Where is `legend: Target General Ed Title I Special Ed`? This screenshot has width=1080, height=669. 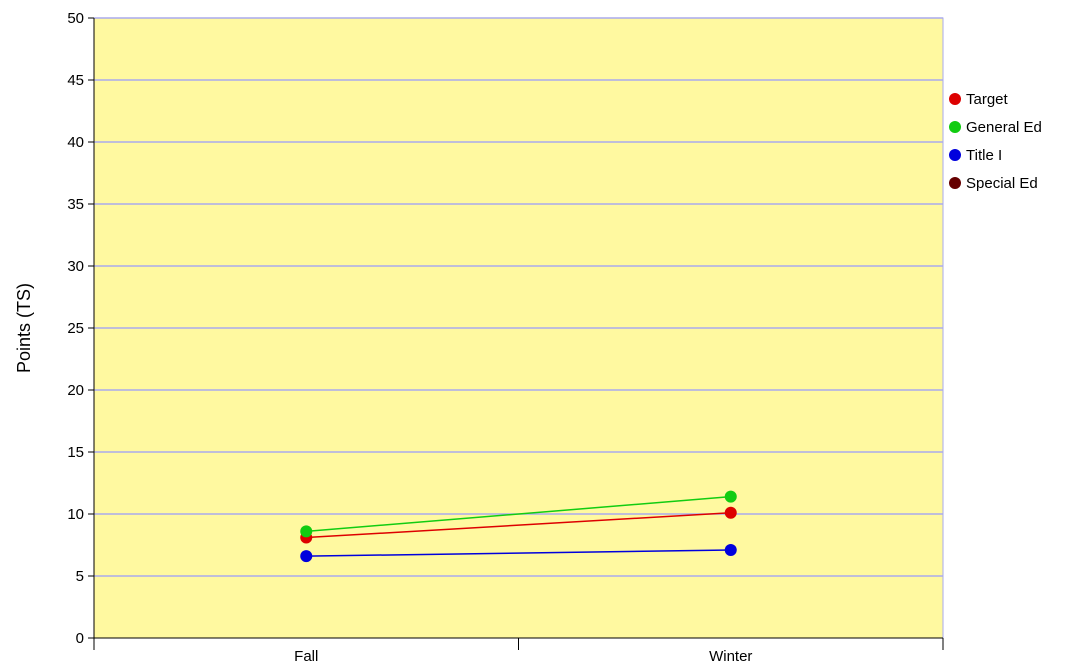
legend: Target General Ed Title I Special Ed is located at coordinates (995, 141).